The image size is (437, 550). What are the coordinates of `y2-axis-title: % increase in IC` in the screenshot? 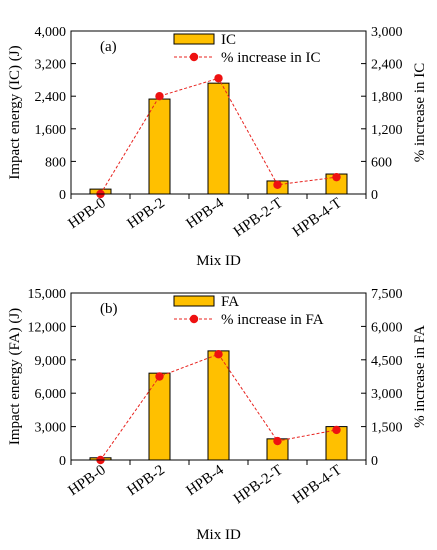 It's located at (420, 113).